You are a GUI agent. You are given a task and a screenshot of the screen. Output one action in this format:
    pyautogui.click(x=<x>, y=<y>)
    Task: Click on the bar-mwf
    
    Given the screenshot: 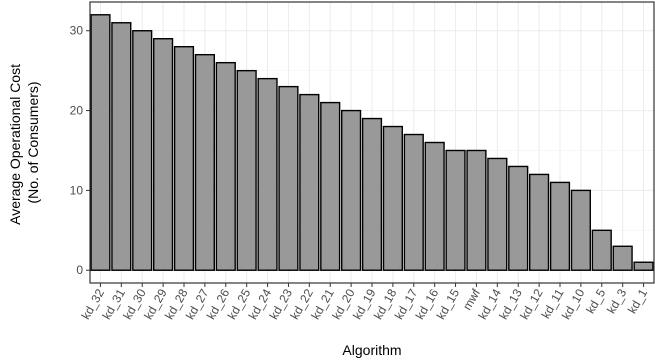 What is the action you would take?
    pyautogui.click(x=476, y=210)
    